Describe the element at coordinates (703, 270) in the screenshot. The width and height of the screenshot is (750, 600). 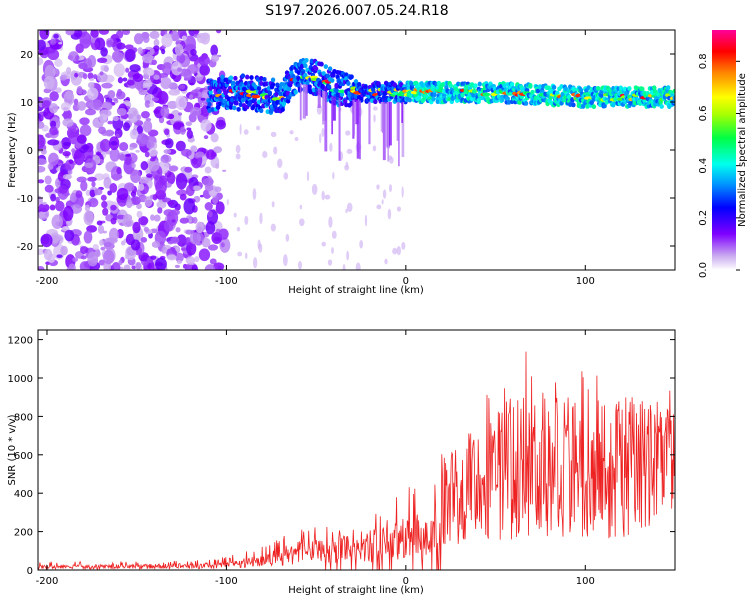
I see `colorbar-tick-label: 0.0` at that location.